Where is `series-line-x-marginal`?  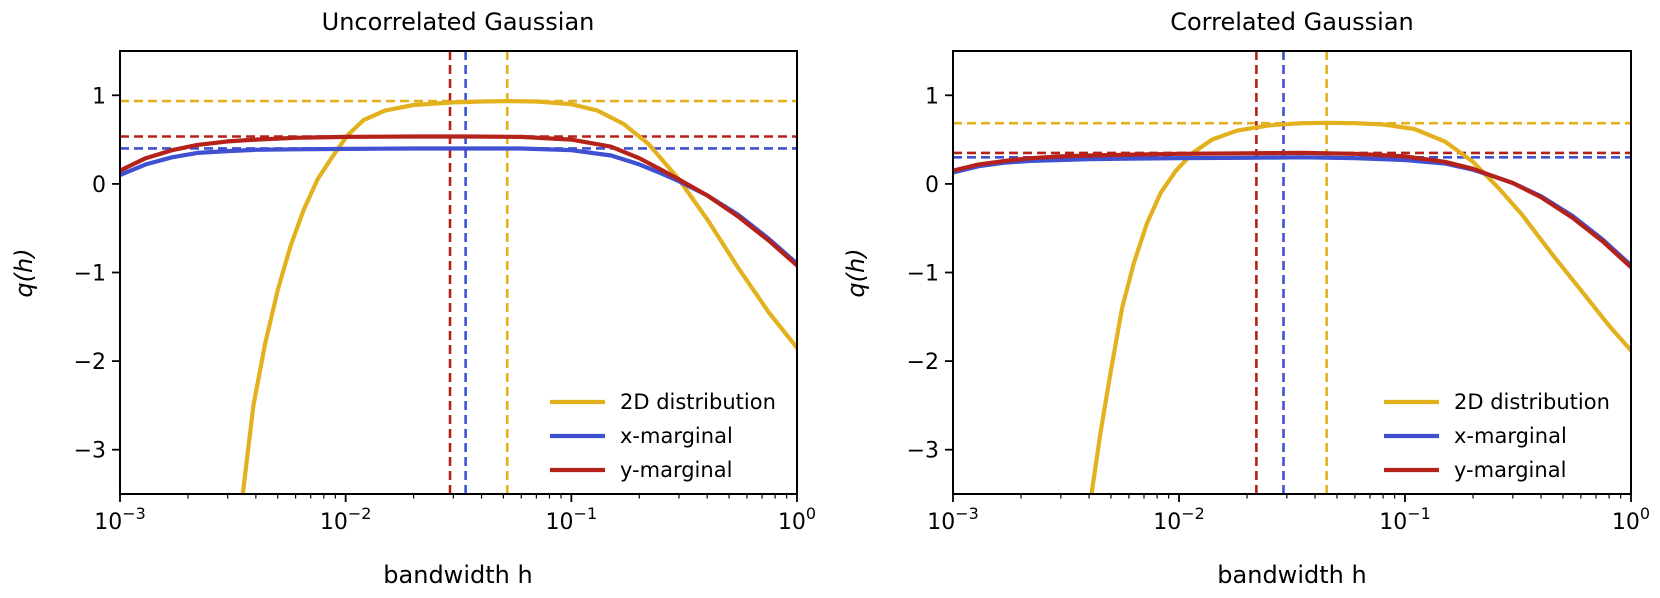
series-line-x-marginal is located at coordinates (1292, 211).